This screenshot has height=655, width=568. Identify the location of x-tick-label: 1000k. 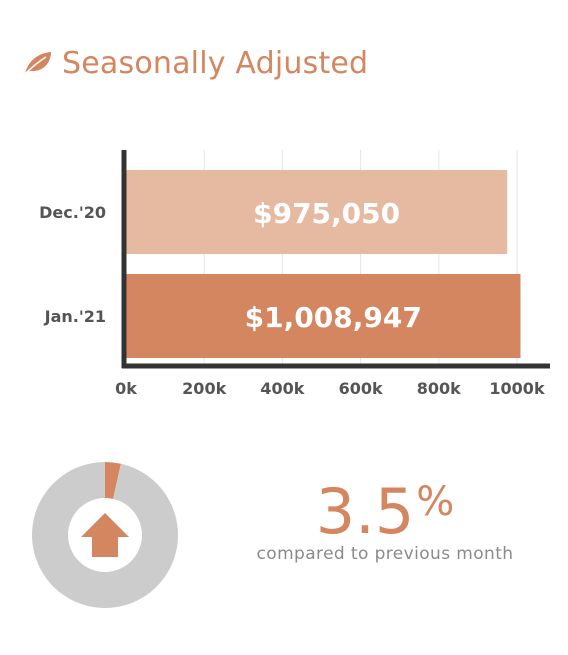
(517, 388).